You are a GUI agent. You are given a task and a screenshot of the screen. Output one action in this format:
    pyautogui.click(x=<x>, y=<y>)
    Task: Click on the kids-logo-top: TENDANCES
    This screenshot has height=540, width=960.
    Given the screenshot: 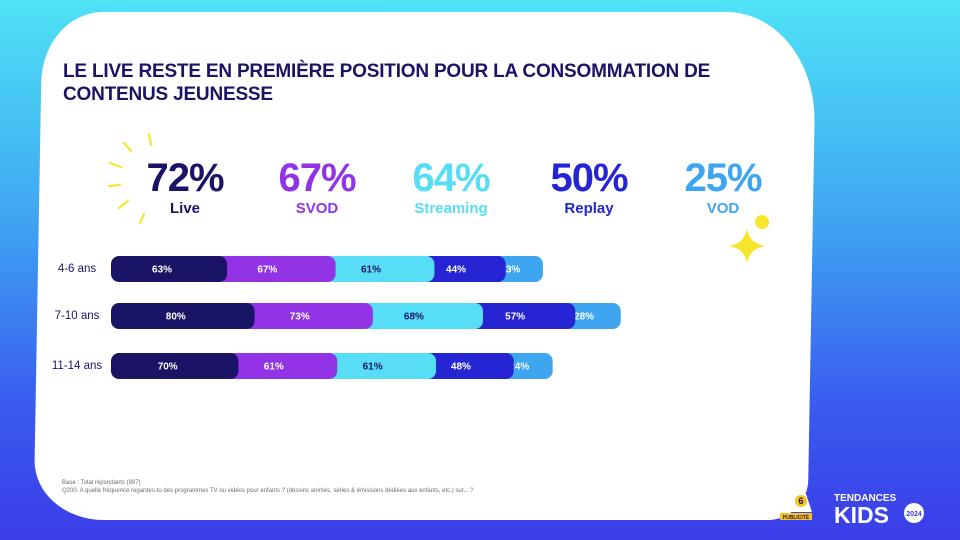 What is the action you would take?
    pyautogui.click(x=865, y=498)
    